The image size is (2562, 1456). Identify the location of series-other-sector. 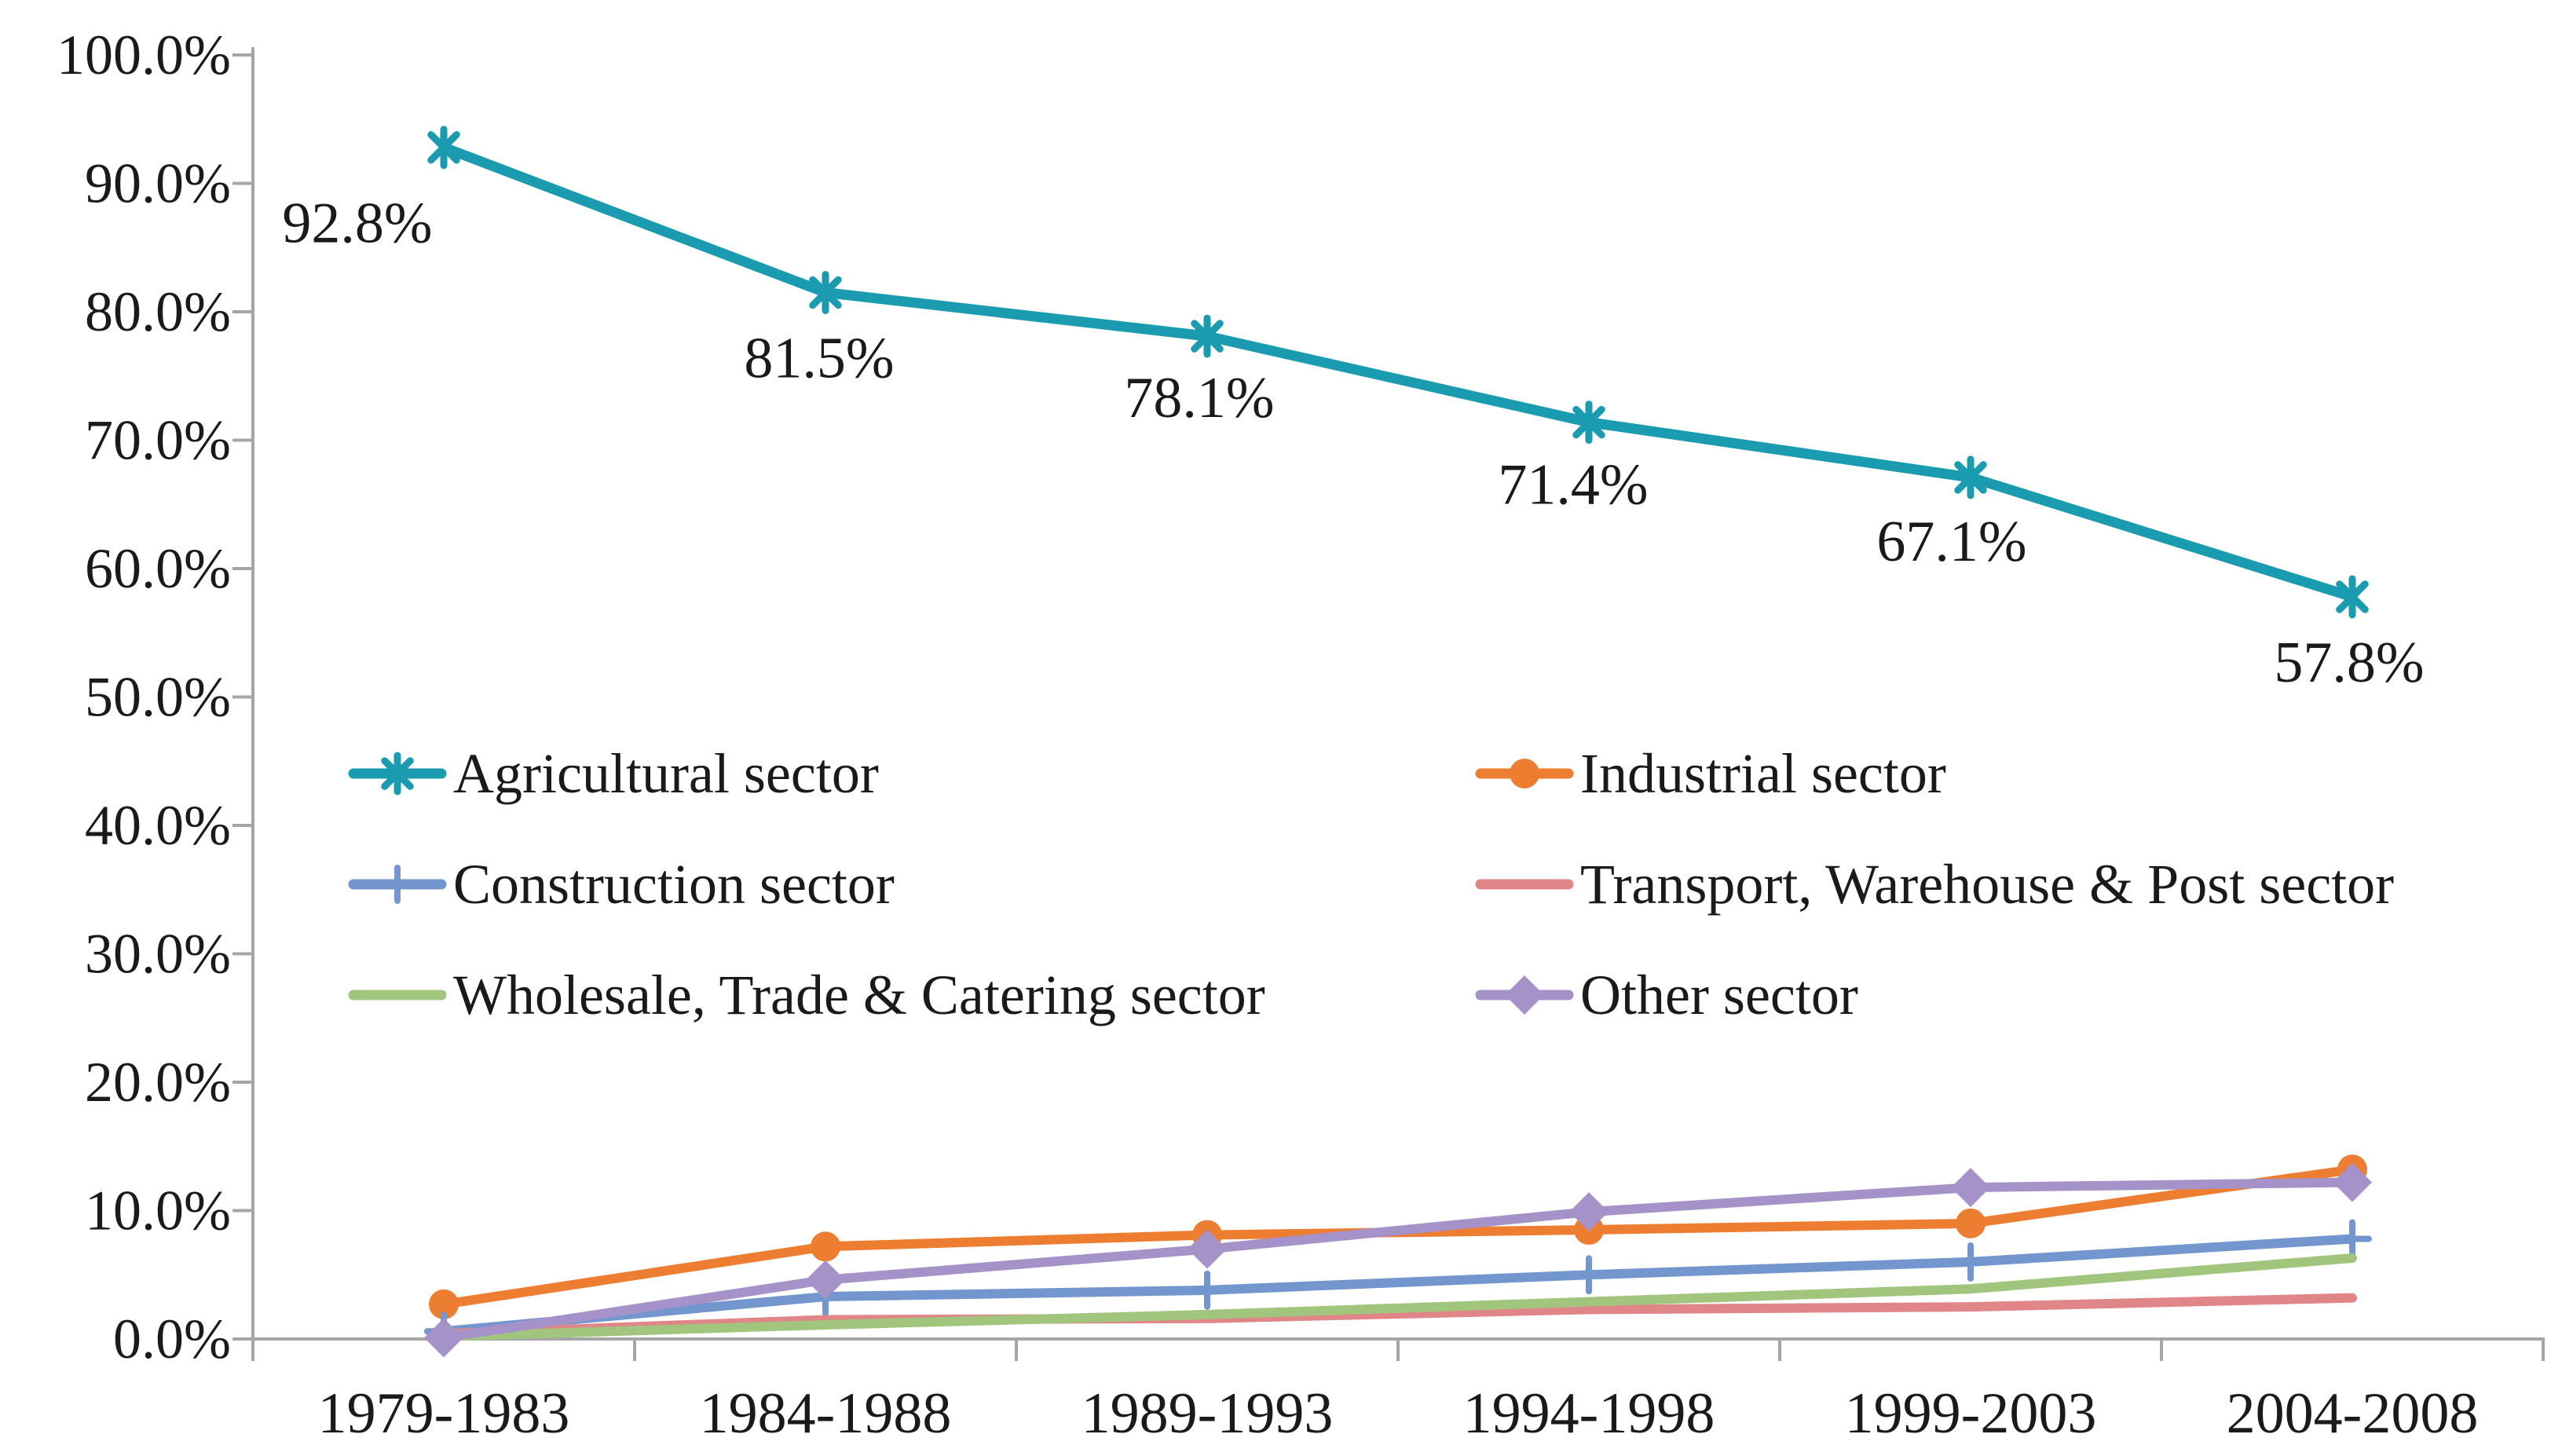
(1398, 1260).